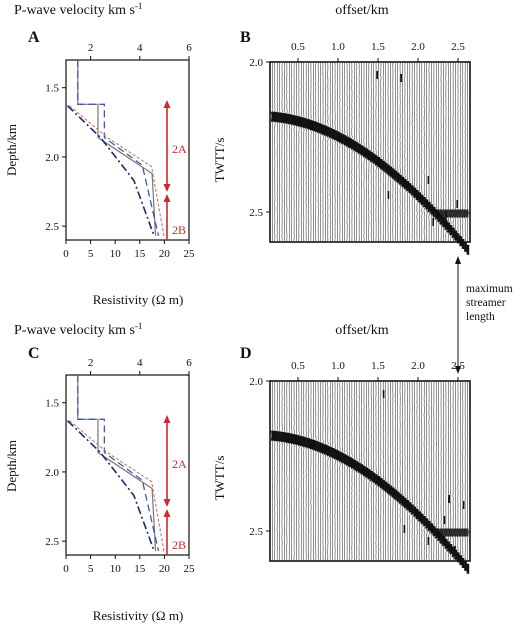  Describe the element at coordinates (486, 303) in the screenshot. I see `streamer-note-line-2: streamer` at that location.